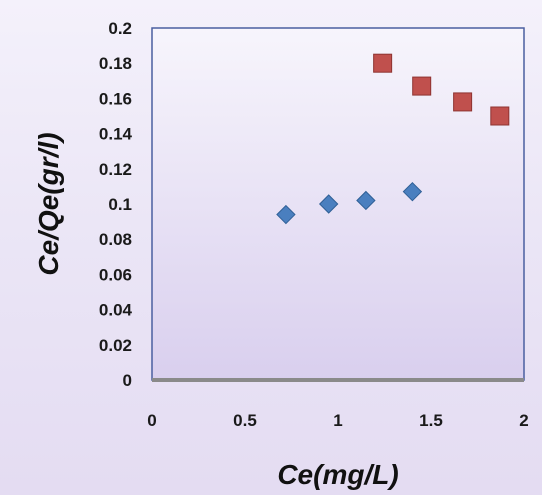  I want to click on x-axis-ticks: 0 0.5 1 1.5 2, so click(337, 420).